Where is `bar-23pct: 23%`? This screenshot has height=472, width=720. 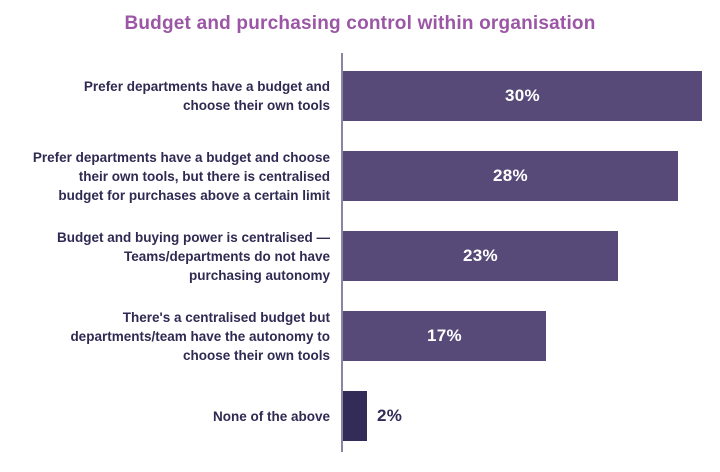 bar-23pct: 23% is located at coordinates (480, 256).